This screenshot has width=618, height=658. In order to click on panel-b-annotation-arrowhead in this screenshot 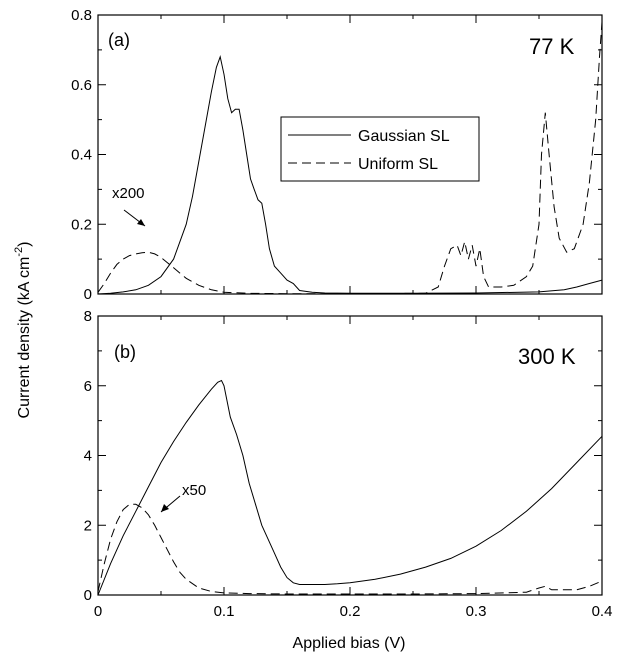, I will do `click(165, 508)`.